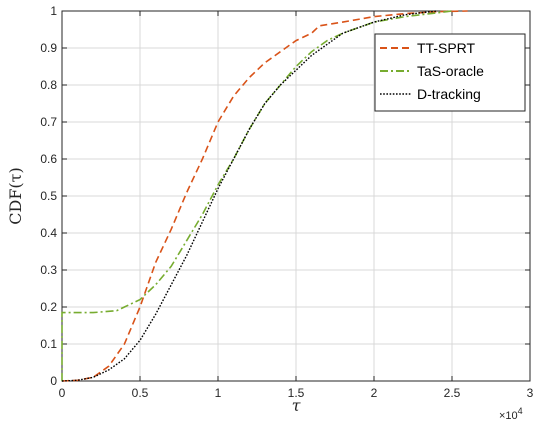  What do you see at coordinates (48, 344) in the screenshot?
I see `y-tick-label: 0.1` at bounding box center [48, 344].